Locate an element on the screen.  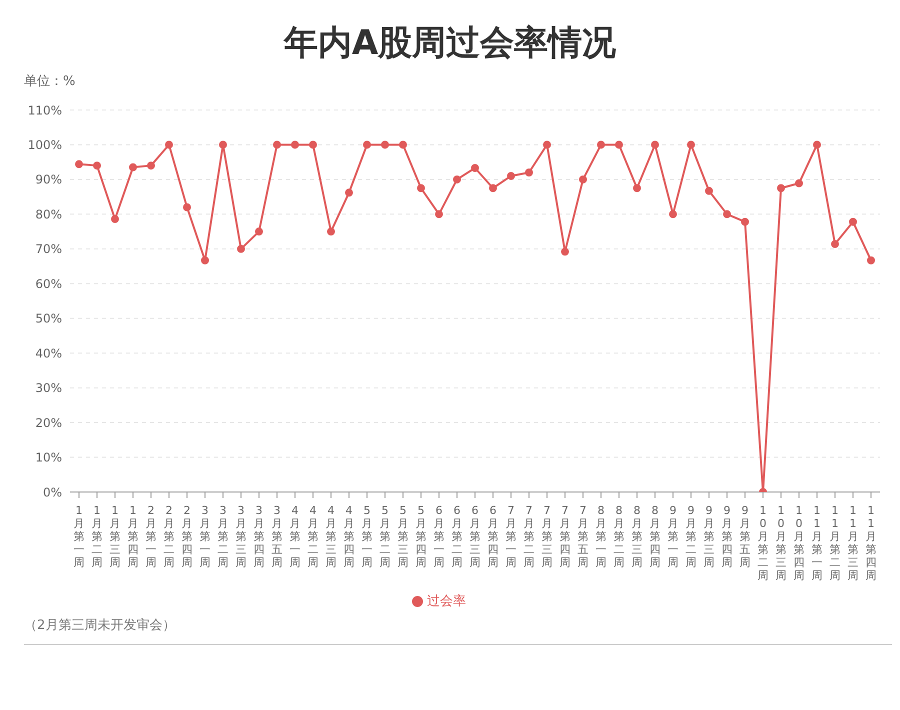
x-tick-label: 8月第一周 is located at coordinates (601, 536).